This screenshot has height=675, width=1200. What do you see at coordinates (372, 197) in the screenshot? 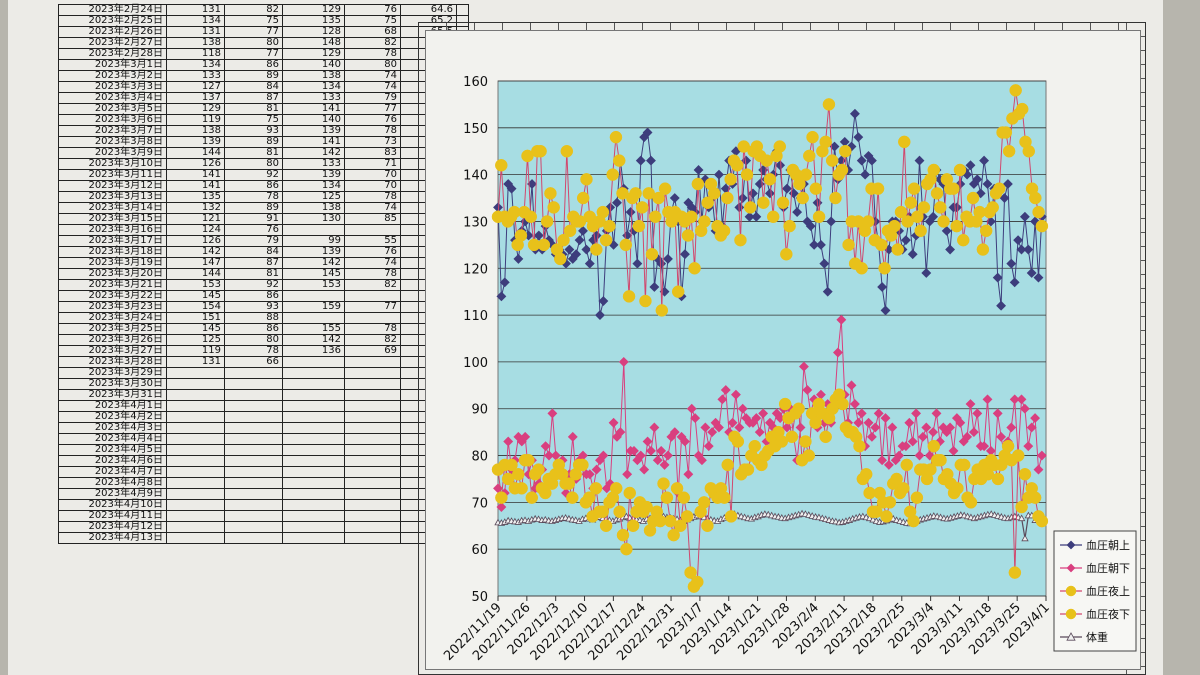
I see `table-cell-d: 78` at bounding box center [372, 197].